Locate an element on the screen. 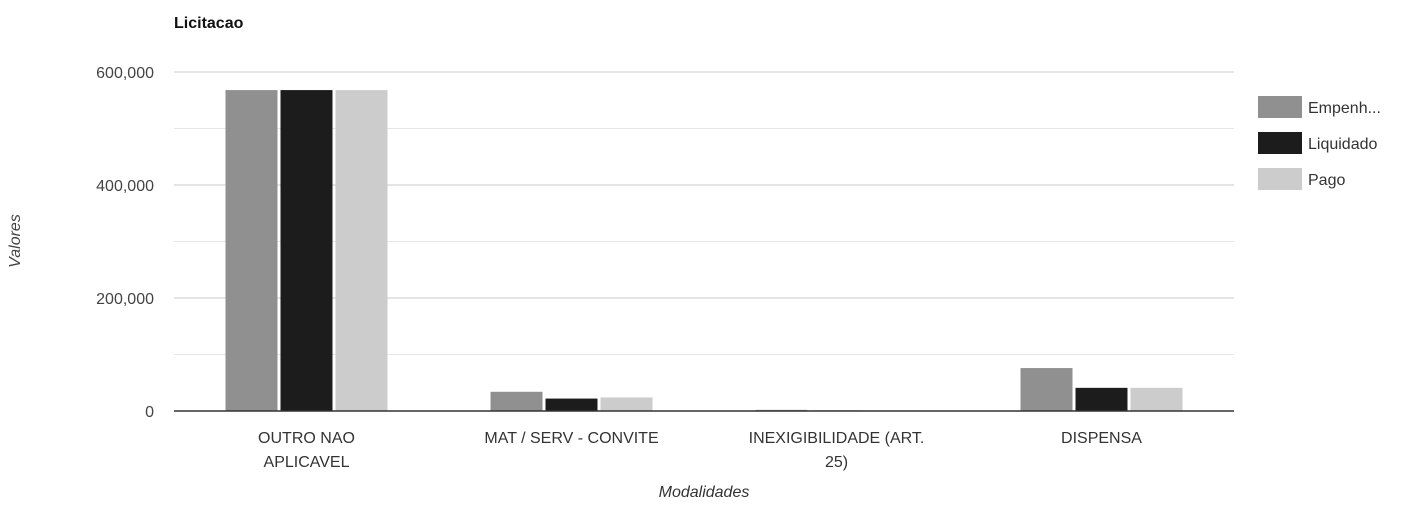  legend: Empenh... Liquidado Pago is located at coordinates (1319, 143).